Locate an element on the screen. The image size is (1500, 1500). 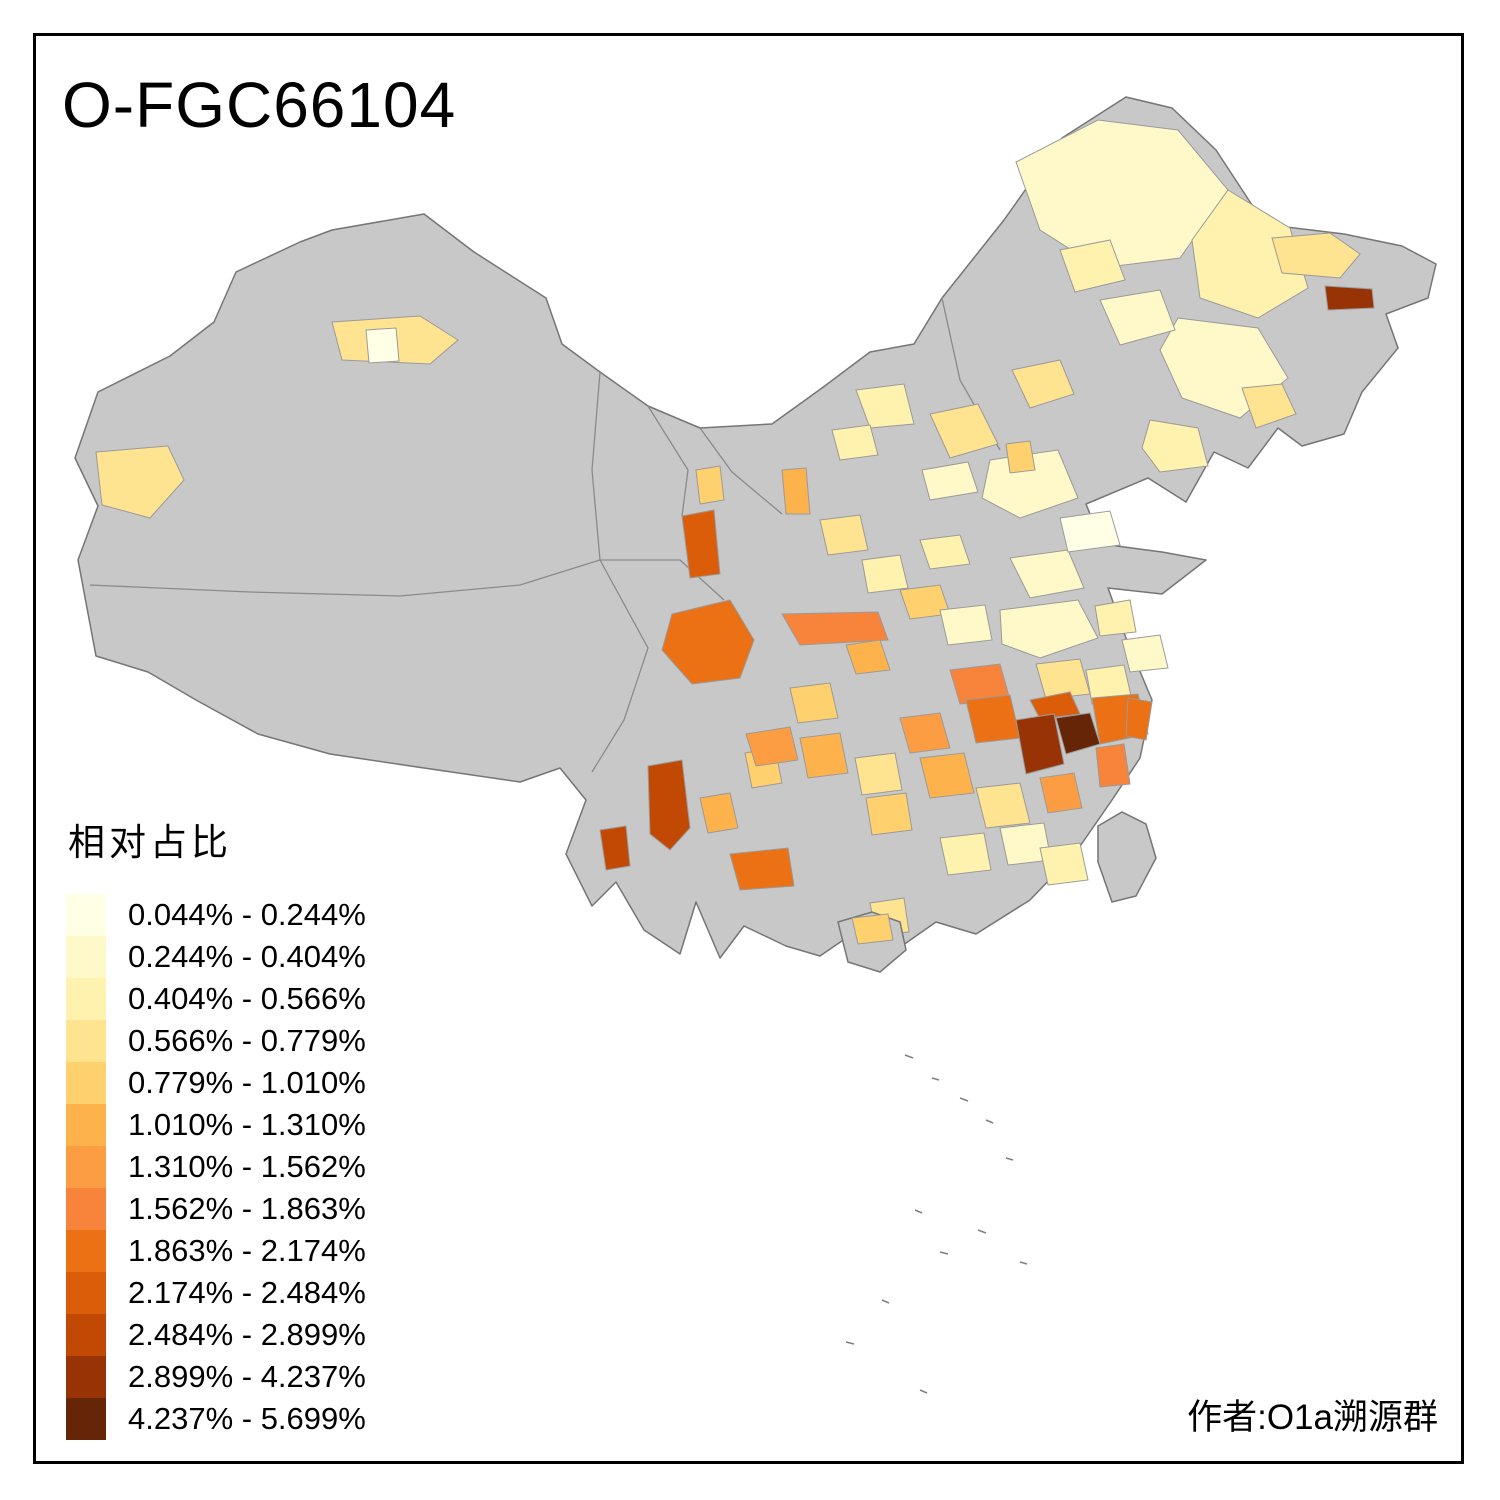
legend-label: 4.237% - 5.699% is located at coordinates (247, 1418).